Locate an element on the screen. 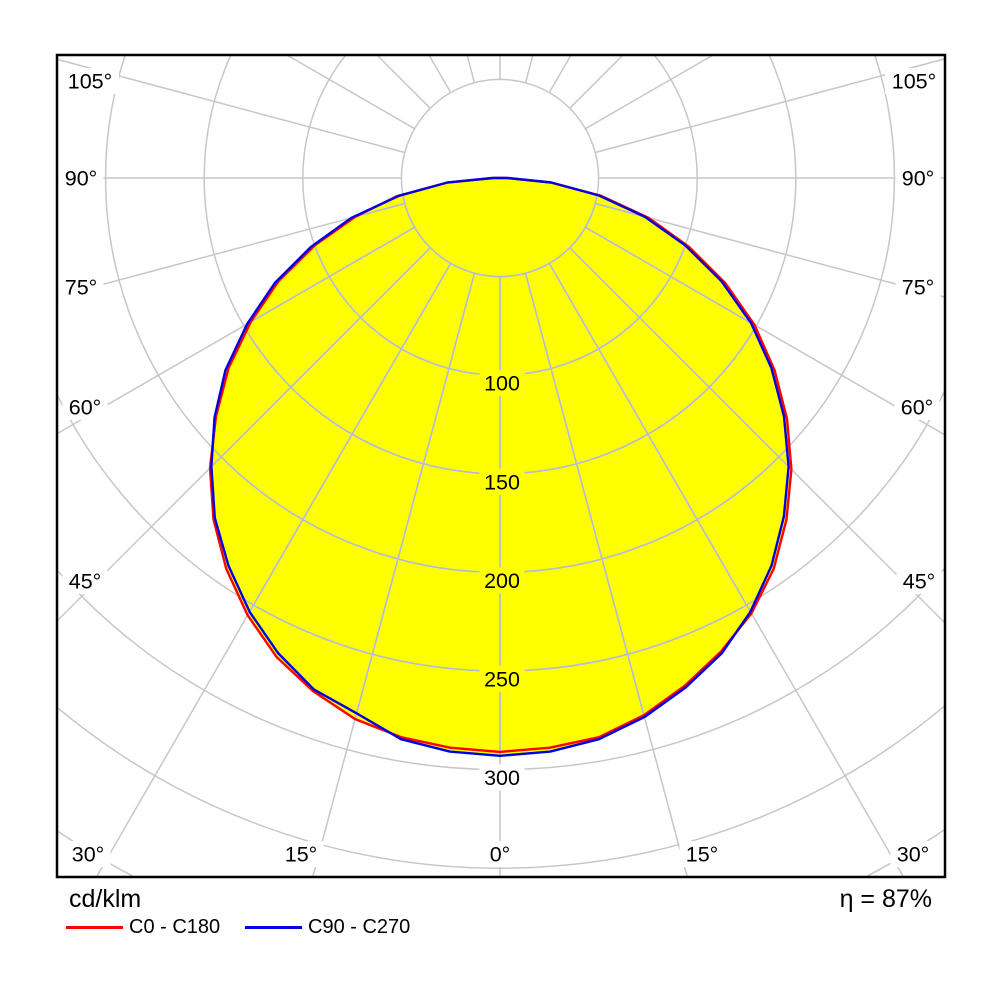  legend-line-c0-c180-icon is located at coordinates (94, 927).